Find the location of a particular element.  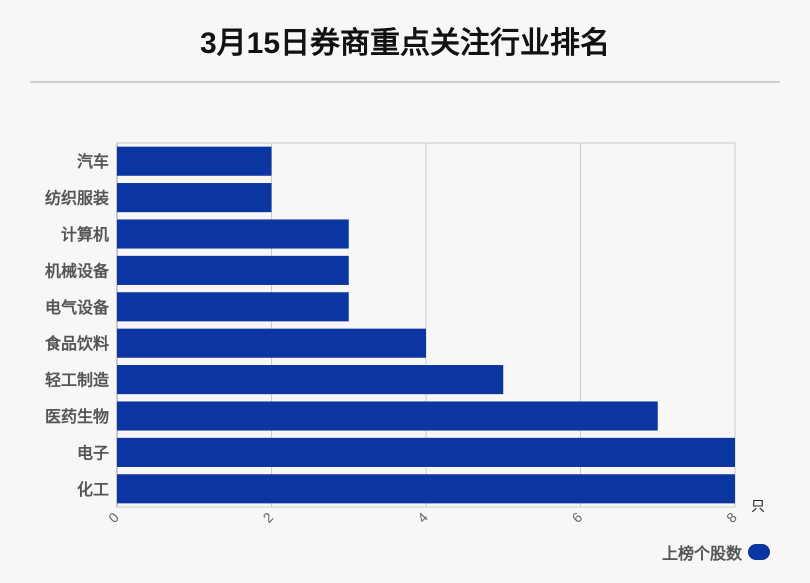

legend-label: 上榜个股数 is located at coordinates (701, 554).